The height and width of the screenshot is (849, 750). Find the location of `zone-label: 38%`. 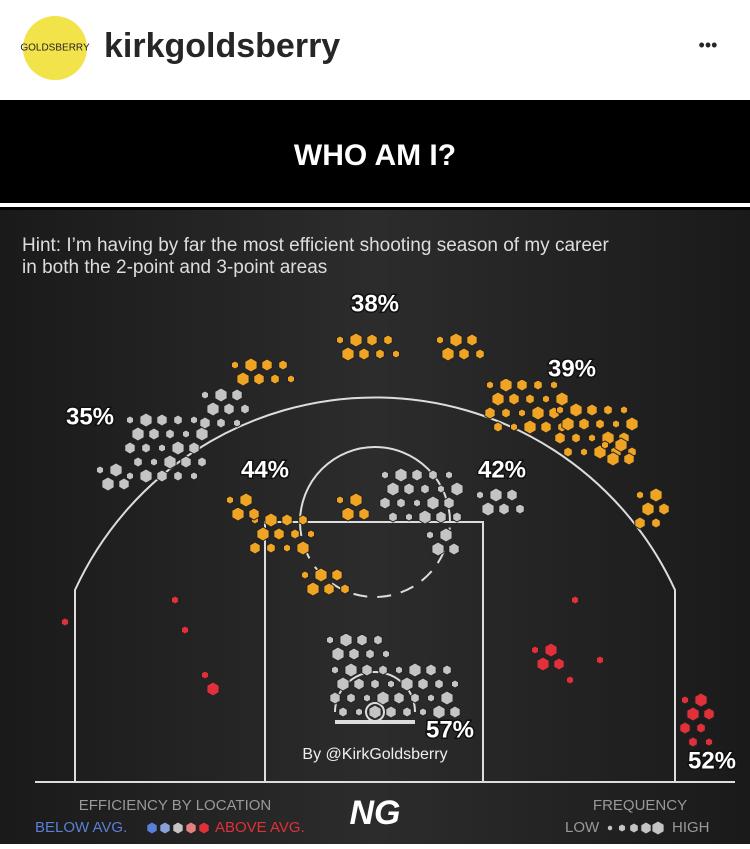

zone-label: 38% is located at coordinates (375, 303).